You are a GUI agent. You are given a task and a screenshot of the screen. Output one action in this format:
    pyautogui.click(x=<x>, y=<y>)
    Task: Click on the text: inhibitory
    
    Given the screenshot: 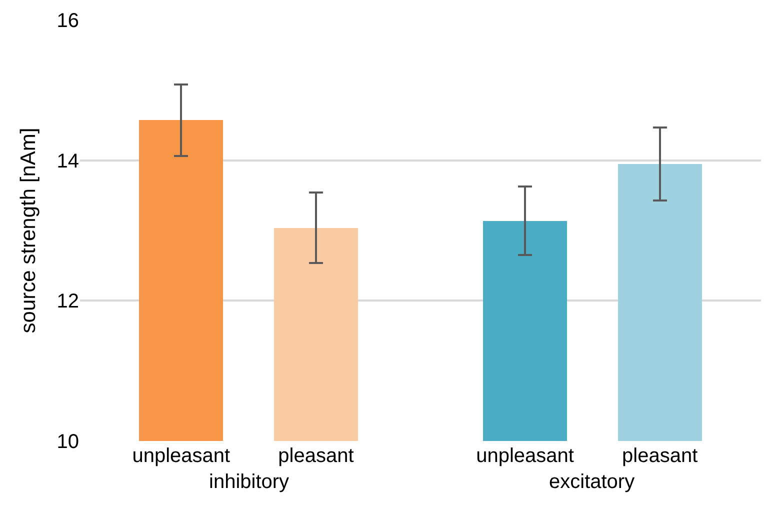 What is the action you would take?
    pyautogui.click(x=249, y=482)
    